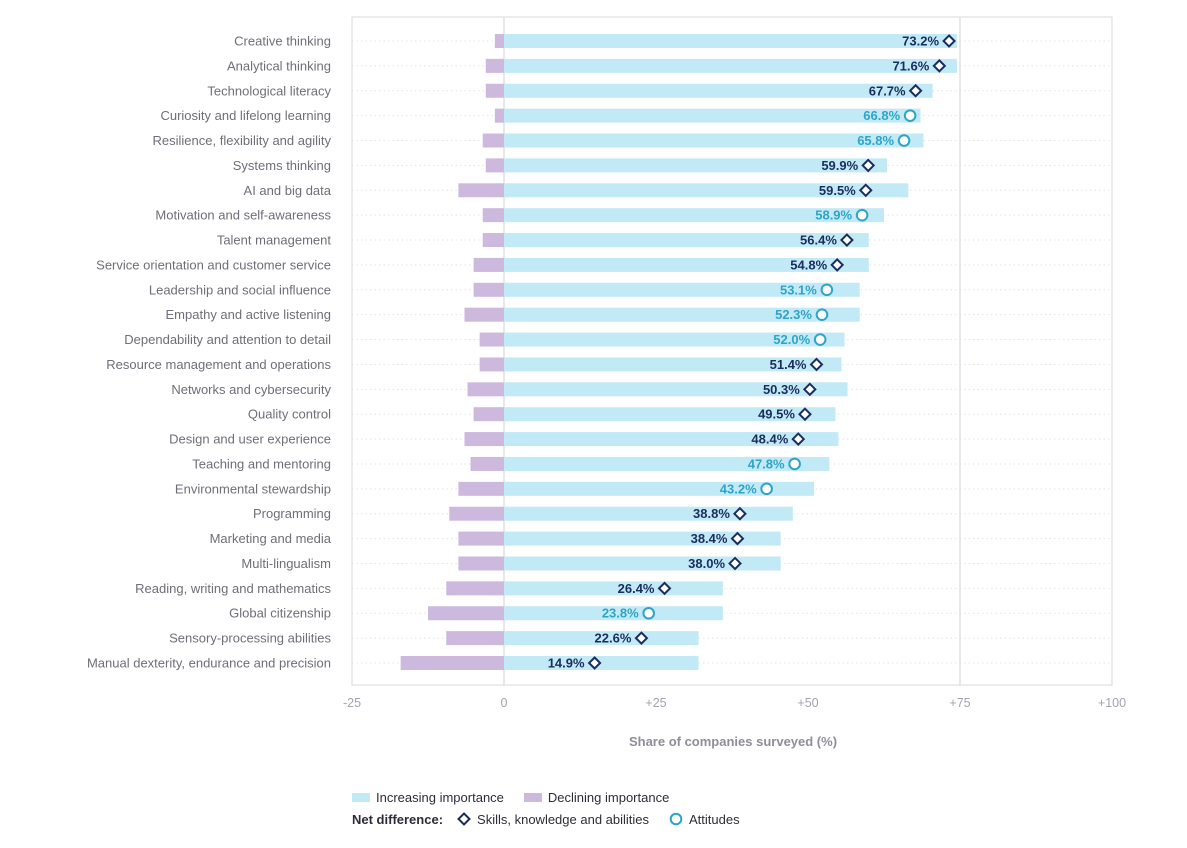 The height and width of the screenshot is (848, 1187). What do you see at coordinates (269, 90) in the screenshot?
I see `category-label: Technological literacy` at bounding box center [269, 90].